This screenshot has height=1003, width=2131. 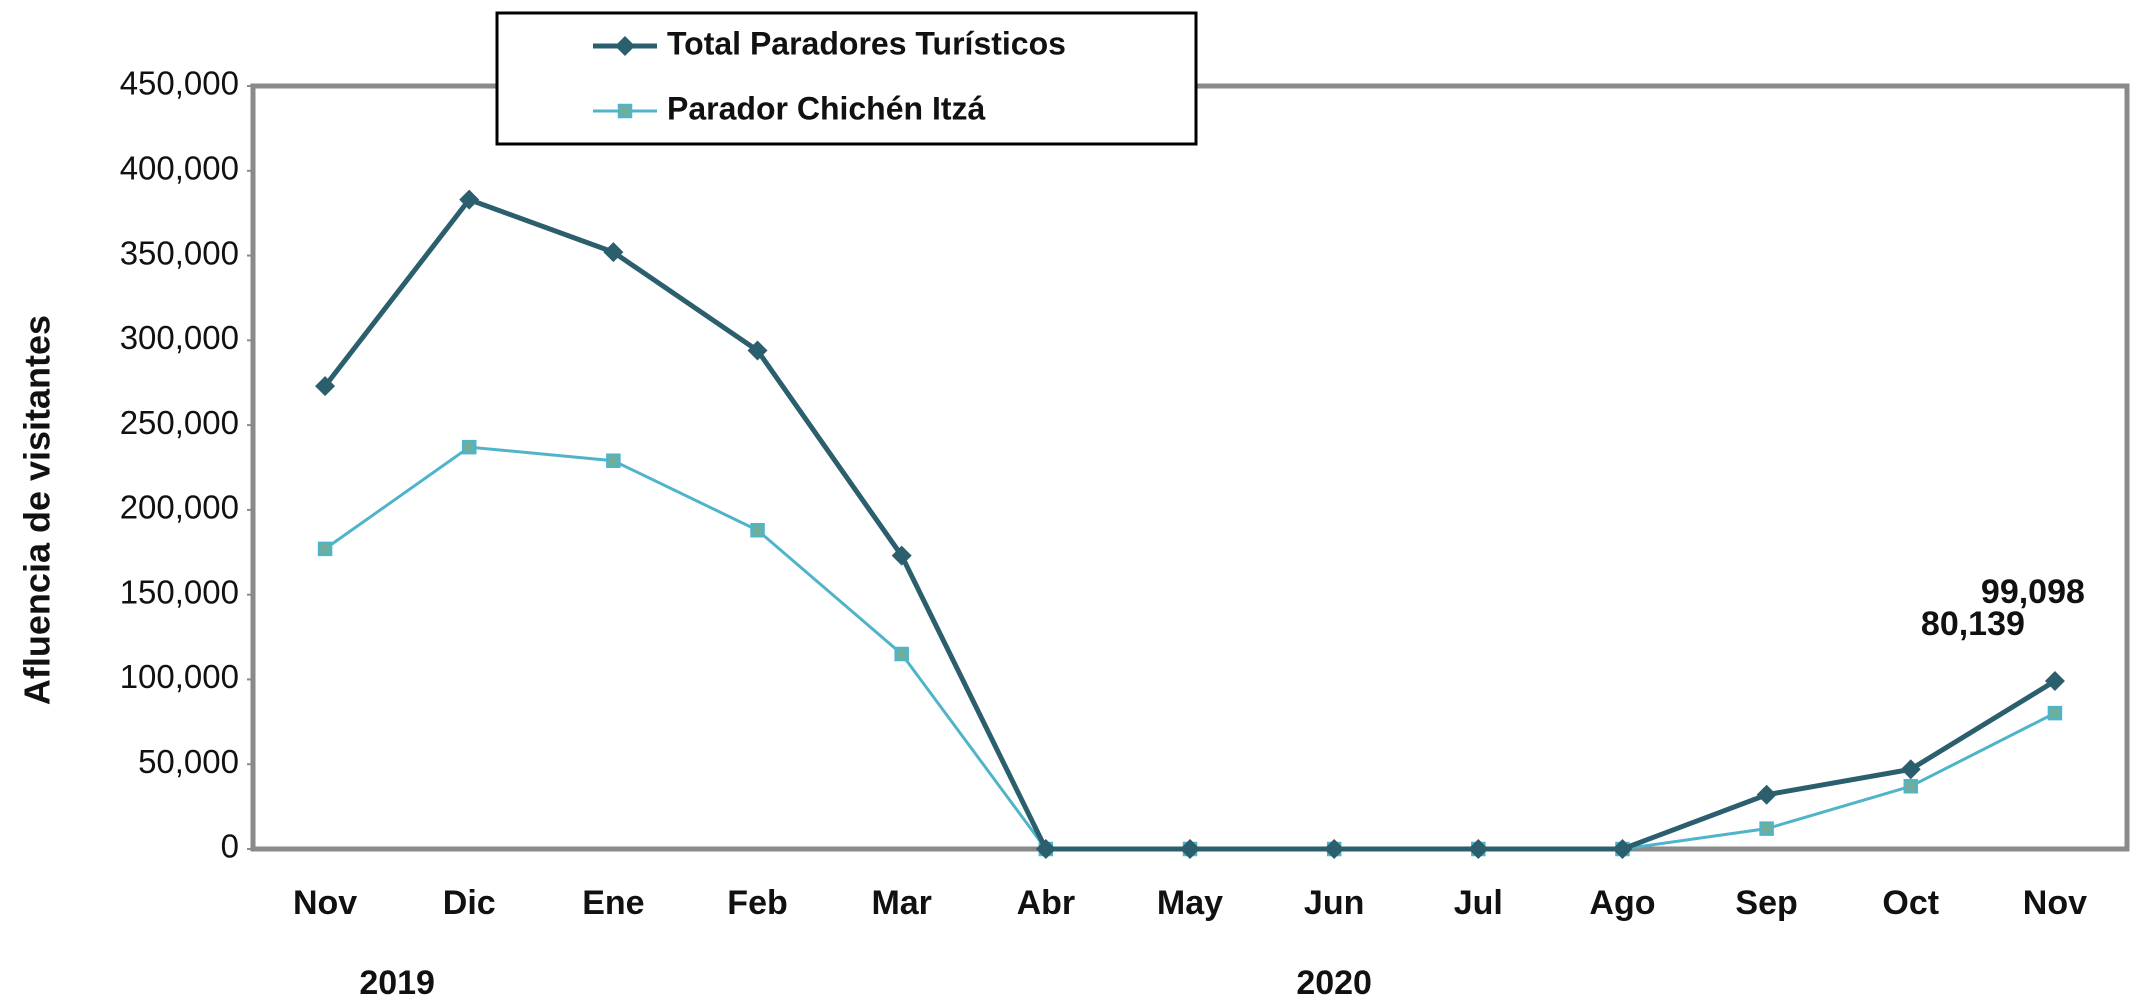 I want to click on y-tick-label: 300,000, so click(x=179, y=337).